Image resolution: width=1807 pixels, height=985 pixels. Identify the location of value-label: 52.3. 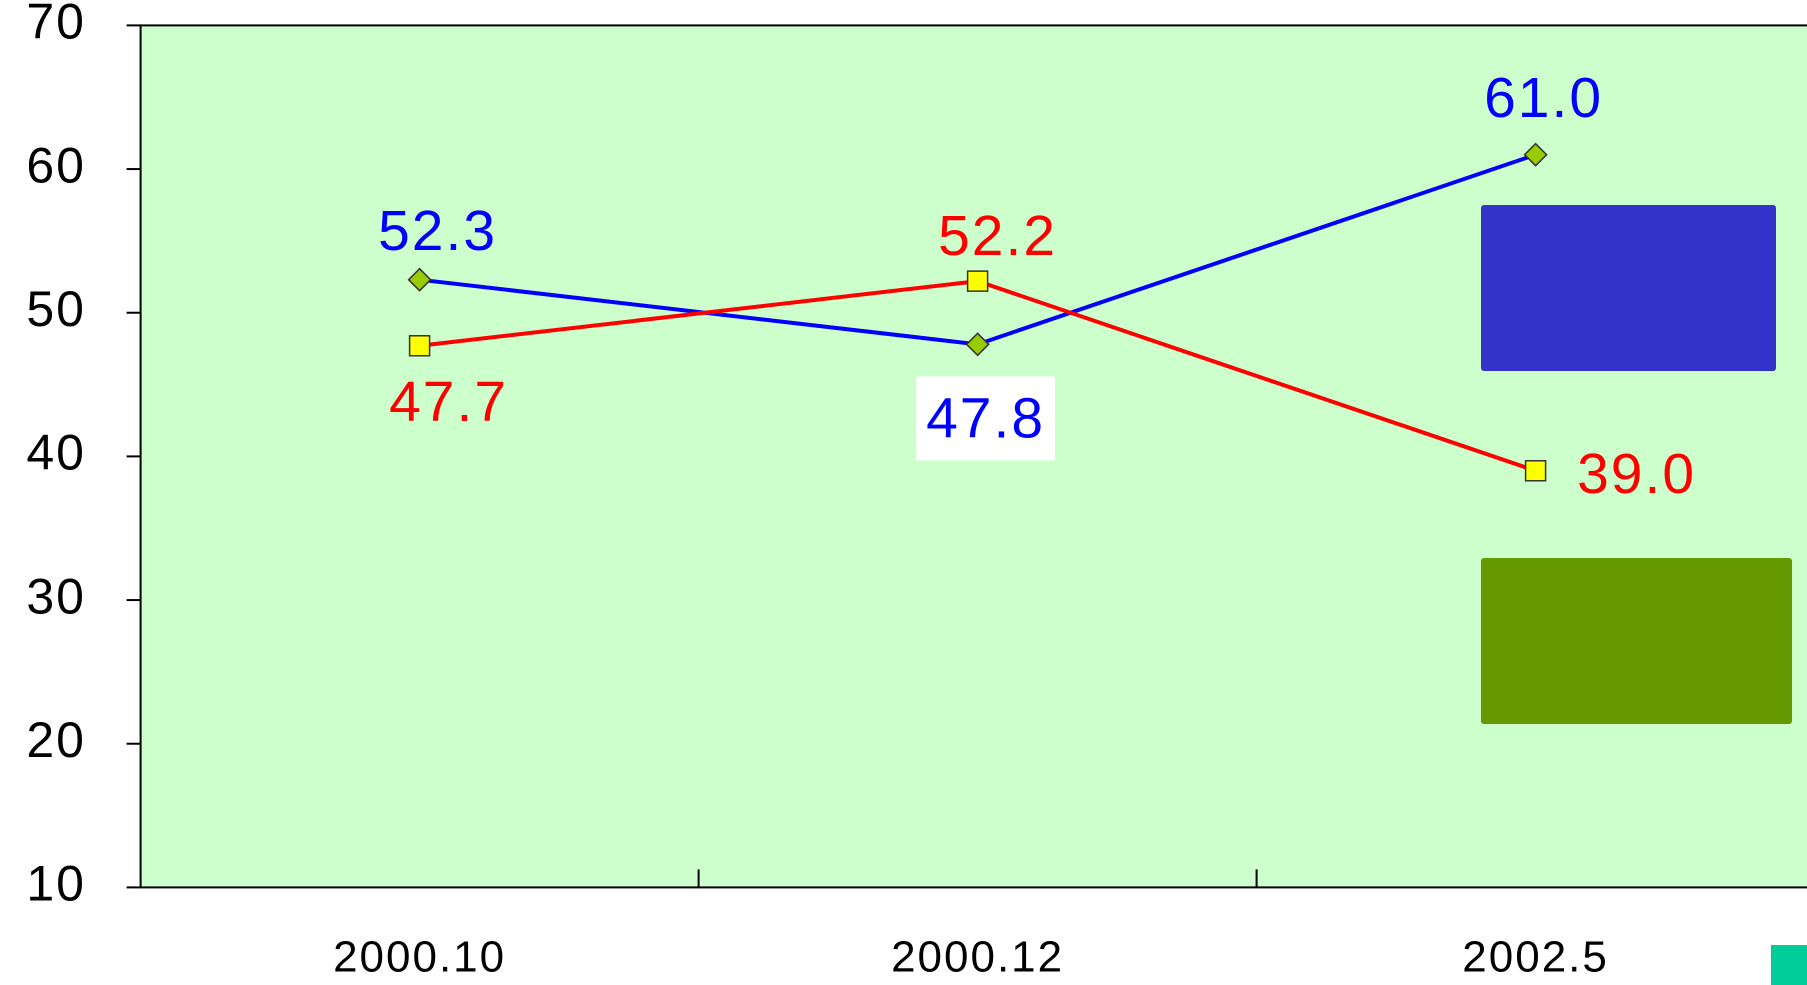
(437, 231).